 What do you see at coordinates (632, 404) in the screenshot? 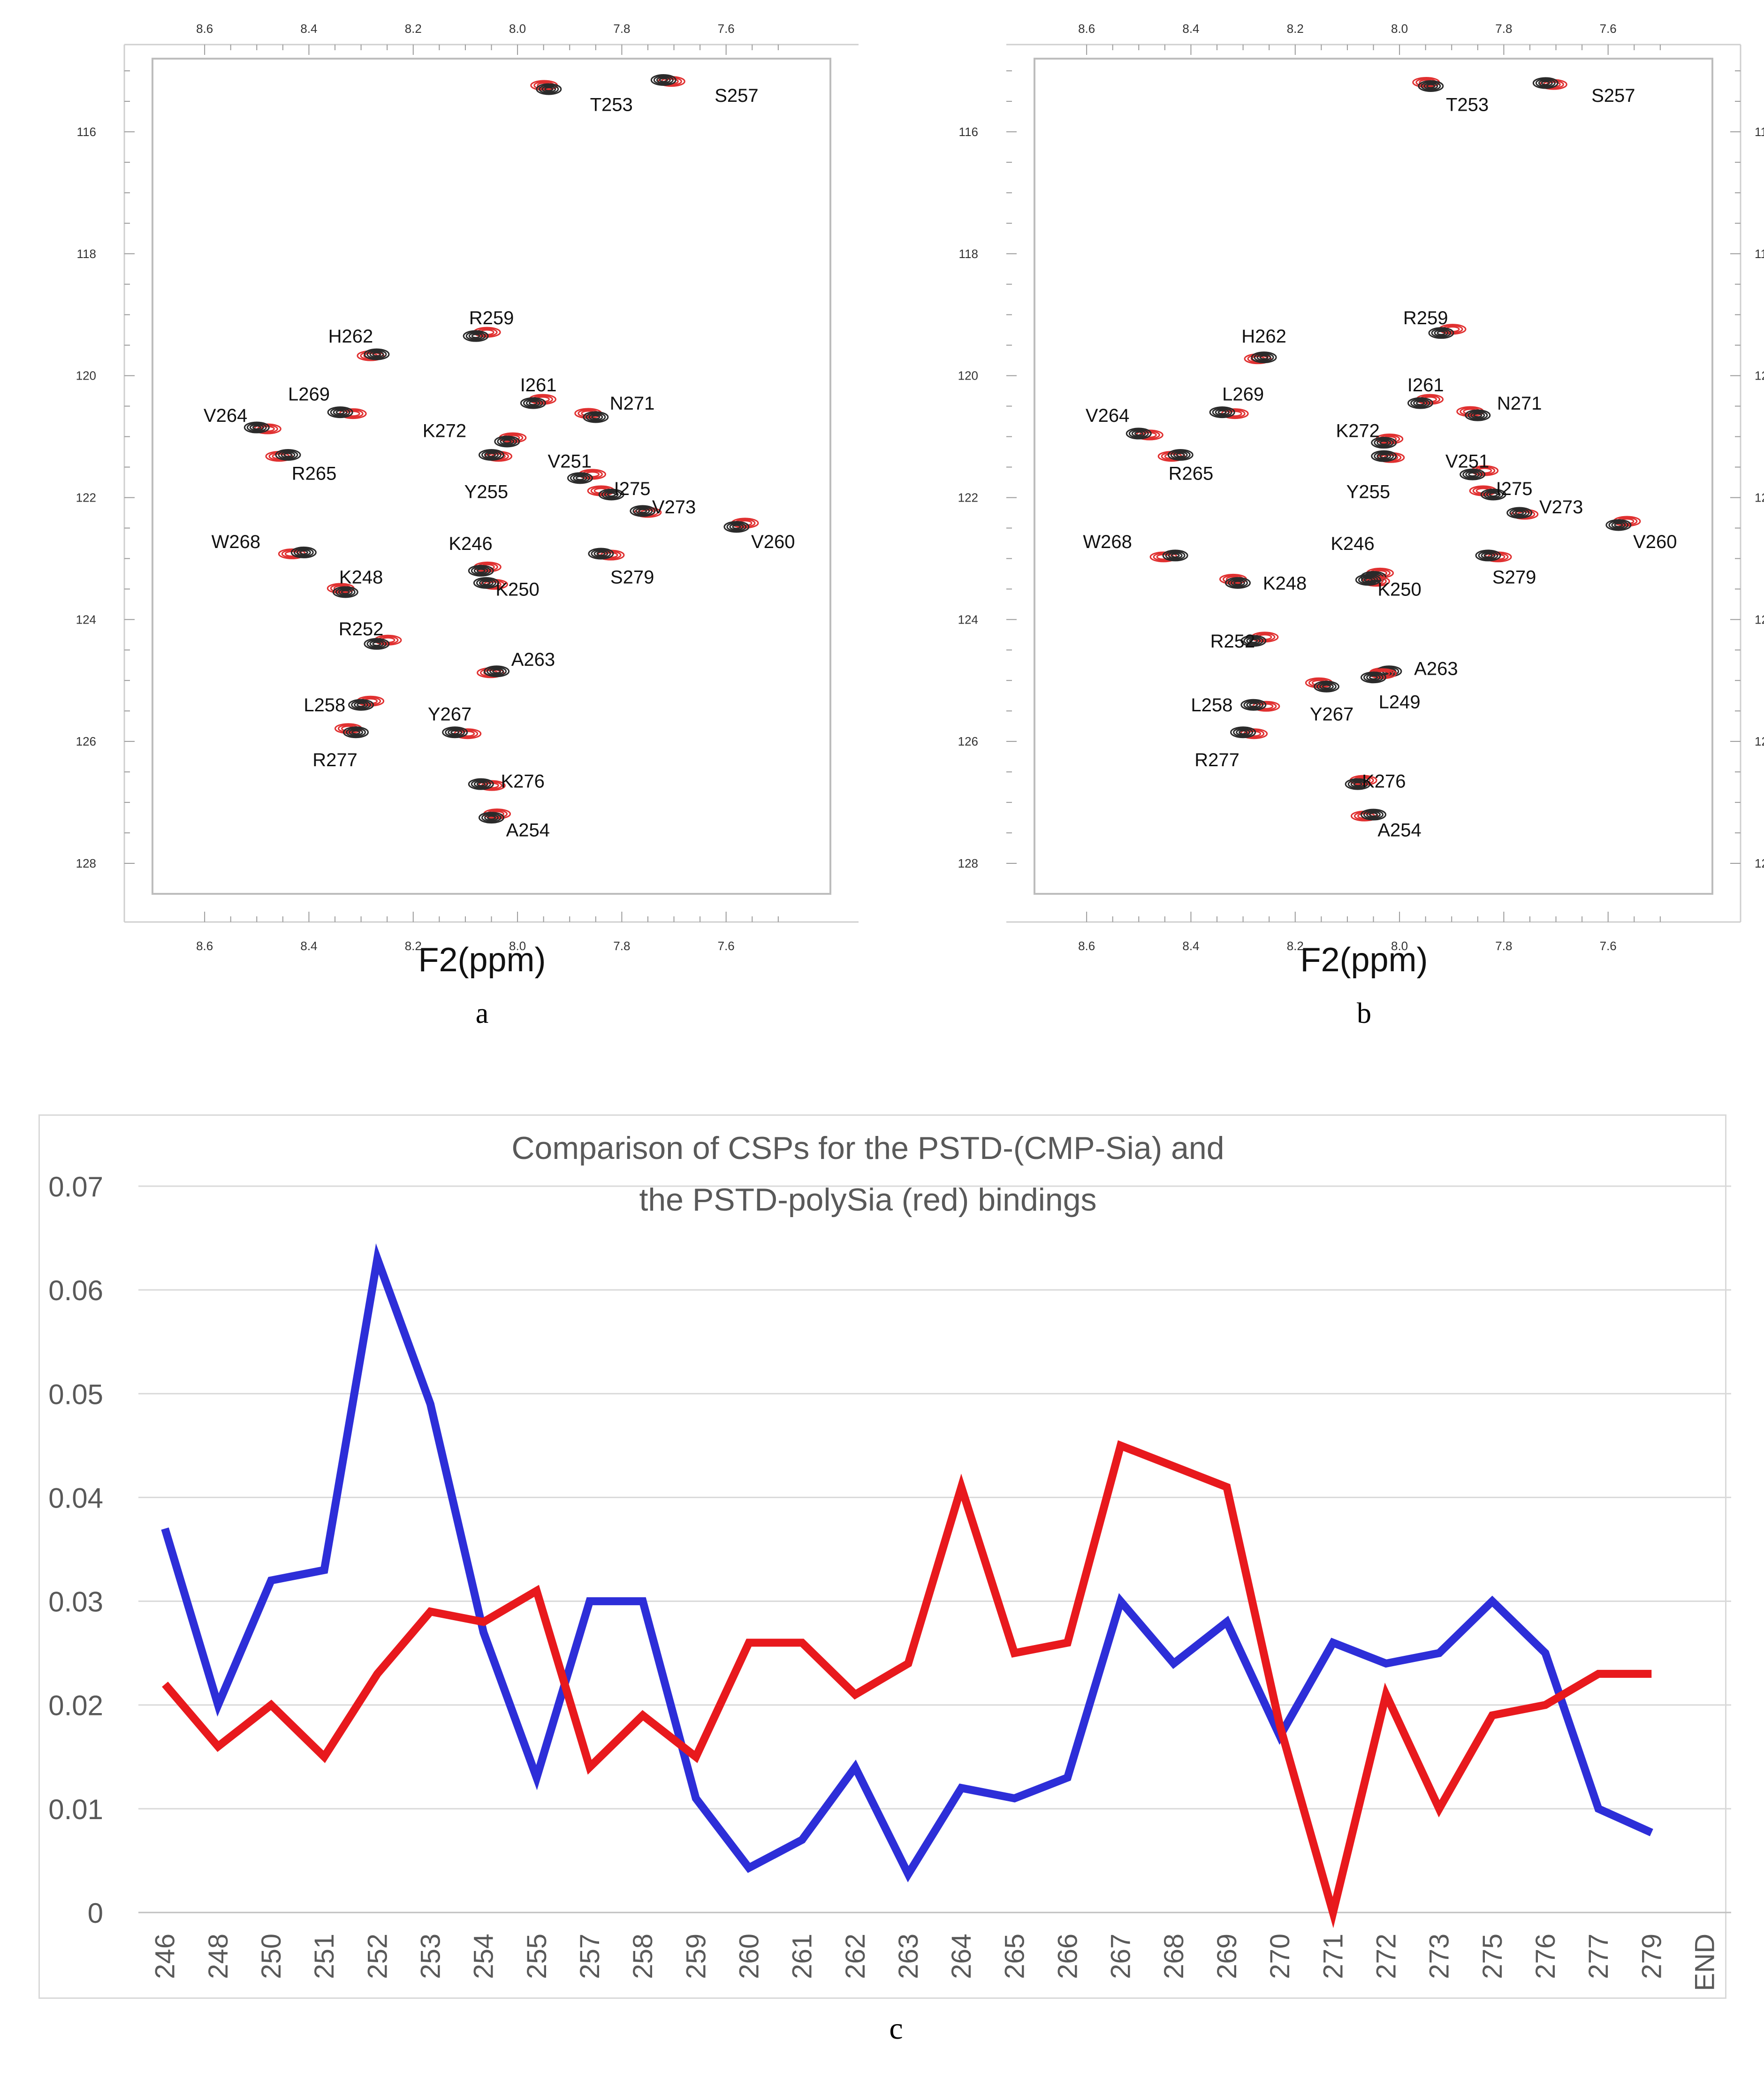
I see `peak-label: N271` at bounding box center [632, 404].